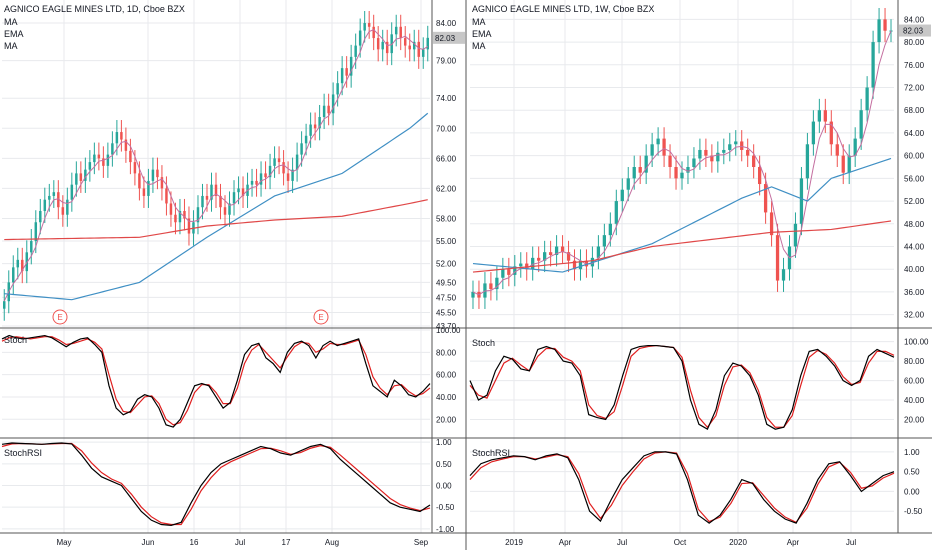 The image size is (932, 550). What do you see at coordinates (446, 264) in the screenshot?
I see `price-axis-tick: 52.00` at bounding box center [446, 264].